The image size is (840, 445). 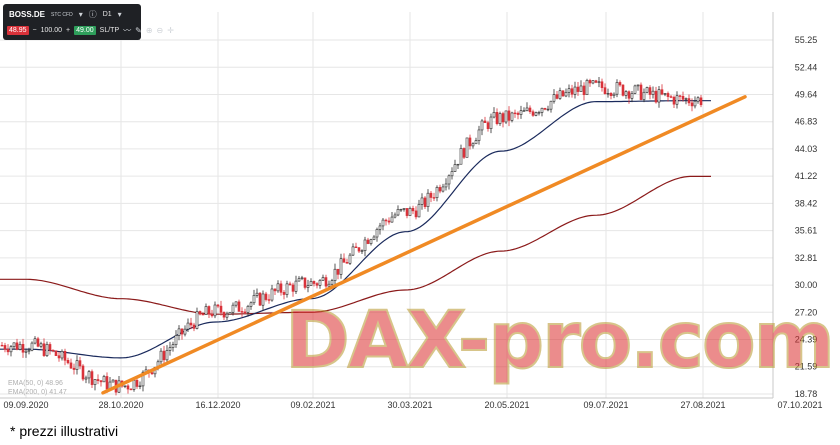 I want to click on timeframe-select: D1, so click(x=107, y=14).